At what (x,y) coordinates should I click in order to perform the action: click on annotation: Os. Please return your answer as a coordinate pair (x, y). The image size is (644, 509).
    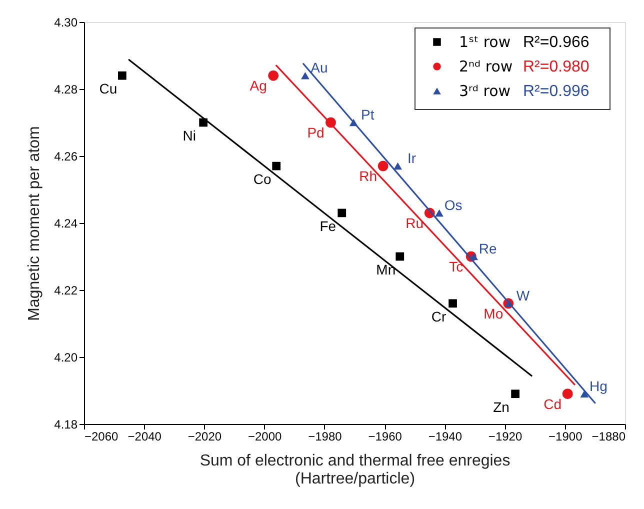
    Looking at the image, I should click on (453, 204).